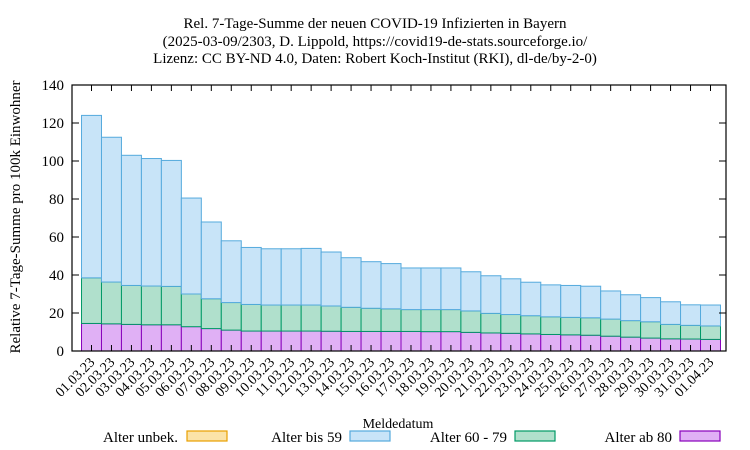 This screenshot has height=450, width=750. Describe the element at coordinates (468, 438) in the screenshot. I see `legend-label-alter-60-79: Alter 60 - 79` at that location.